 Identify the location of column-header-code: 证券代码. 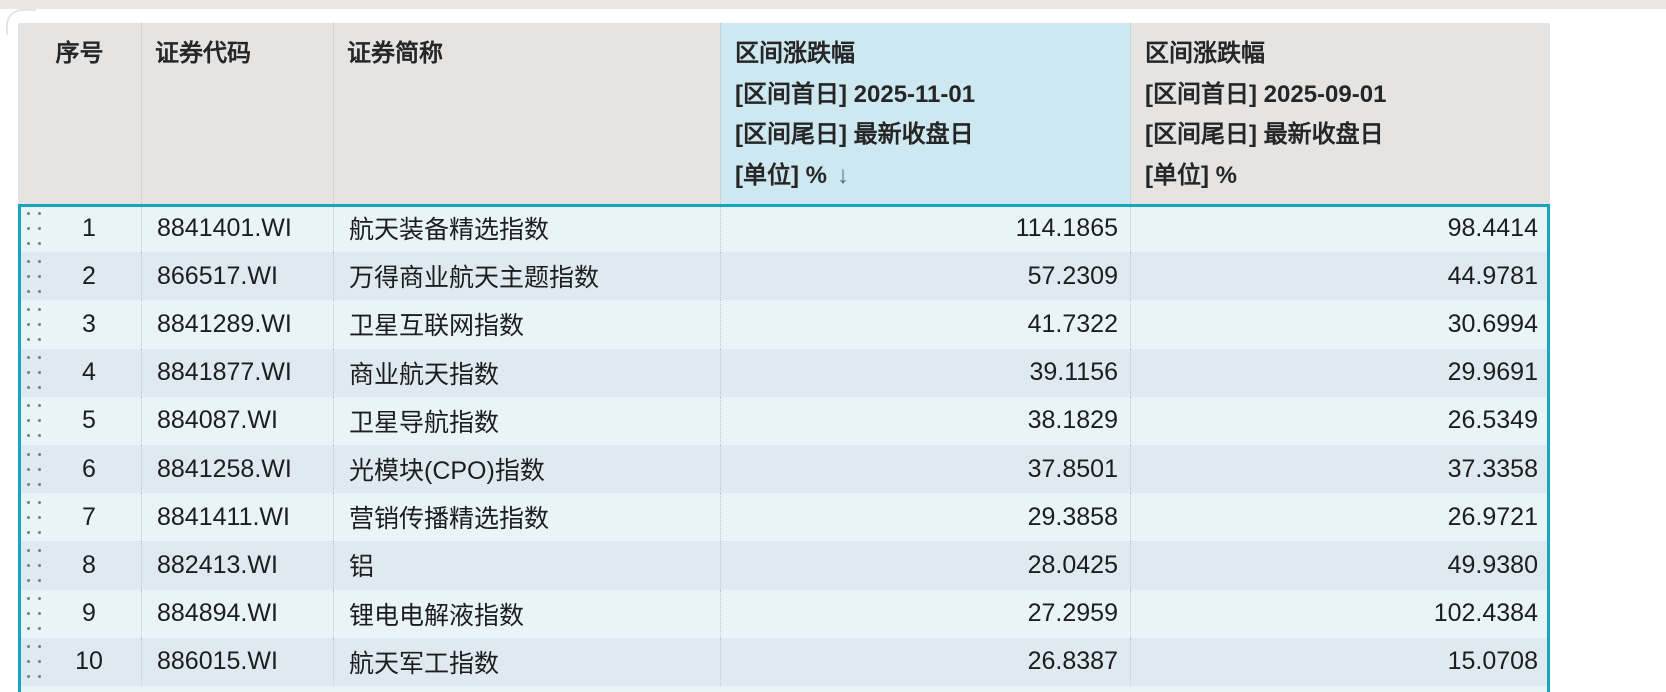
(237, 113).